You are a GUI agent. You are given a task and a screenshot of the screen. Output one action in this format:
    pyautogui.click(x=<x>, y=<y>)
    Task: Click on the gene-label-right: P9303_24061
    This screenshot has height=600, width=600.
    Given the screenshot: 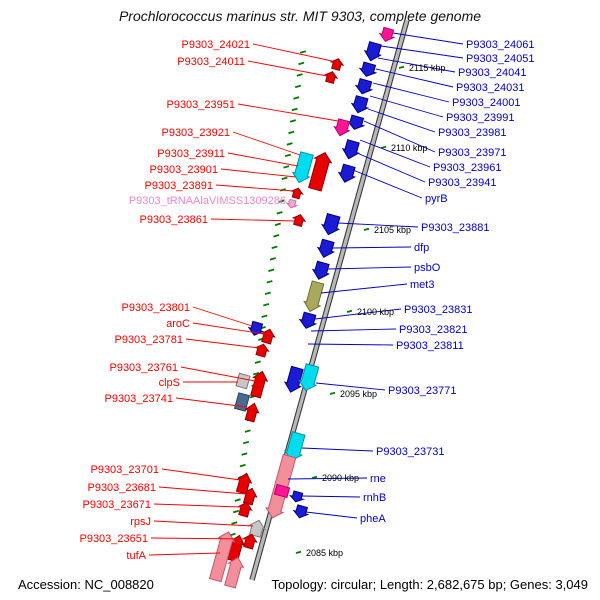 What is the action you would take?
    pyautogui.click(x=500, y=45)
    